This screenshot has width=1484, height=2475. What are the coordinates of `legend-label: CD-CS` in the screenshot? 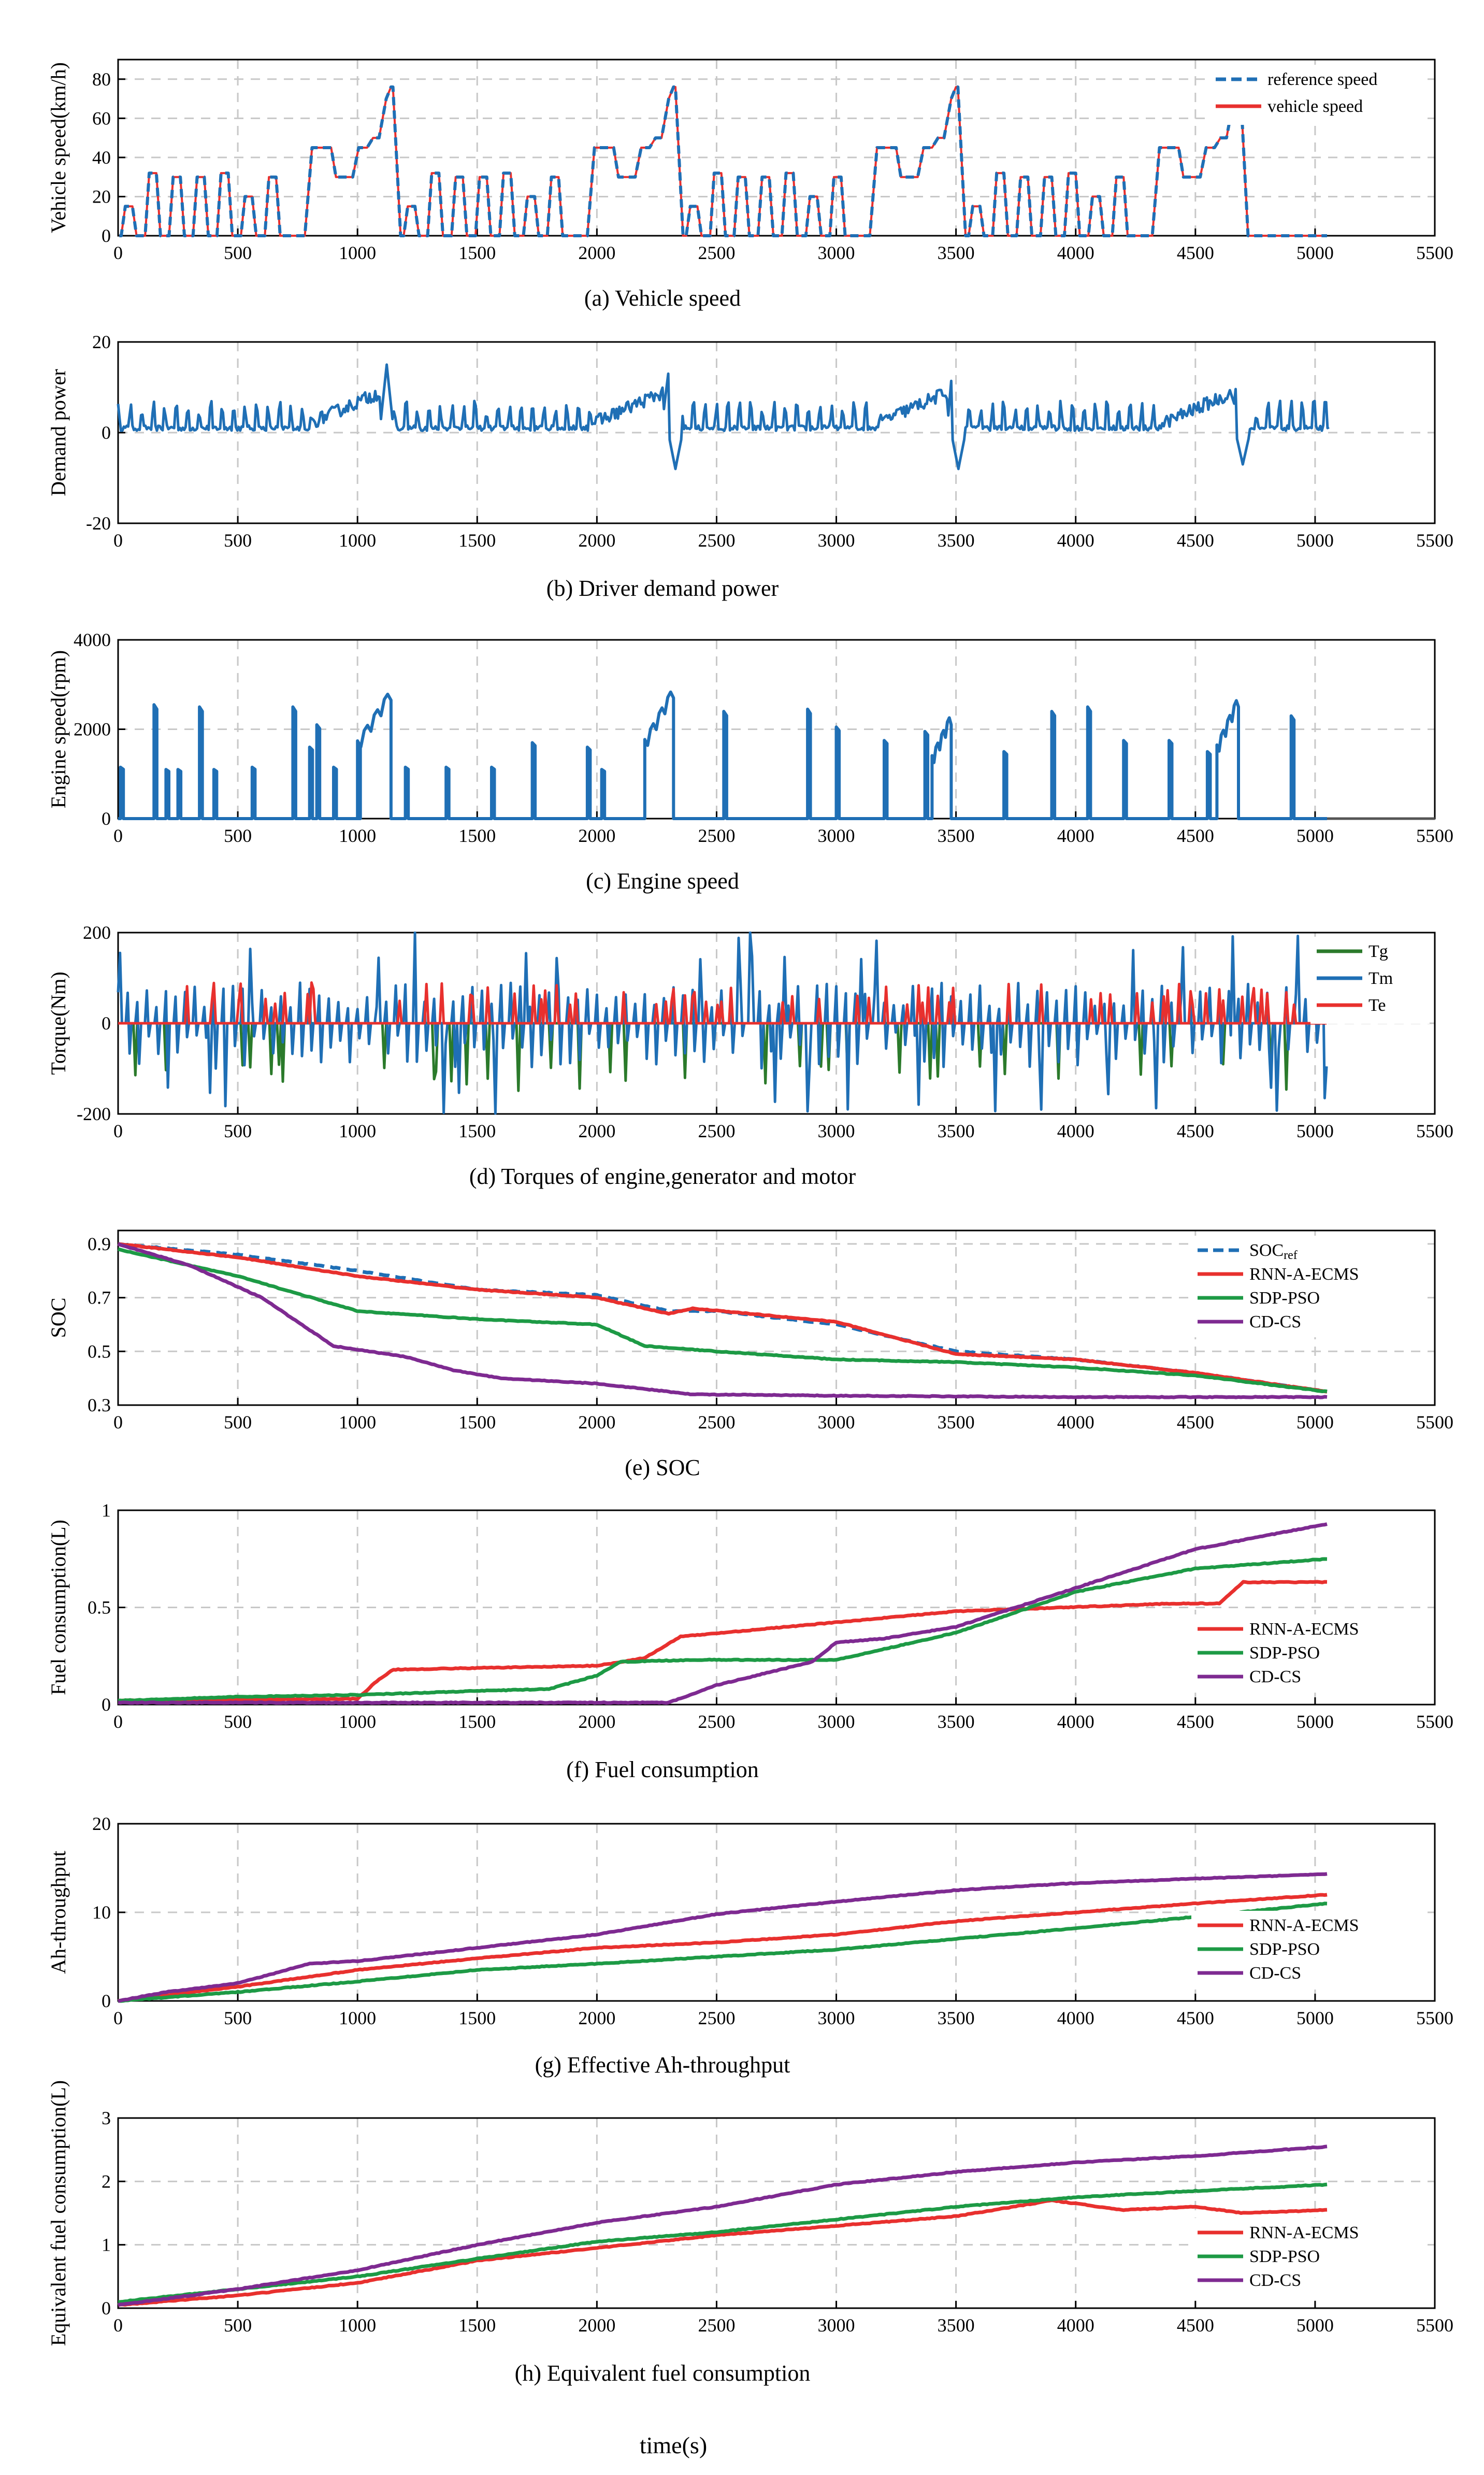 It's located at (1275, 1322).